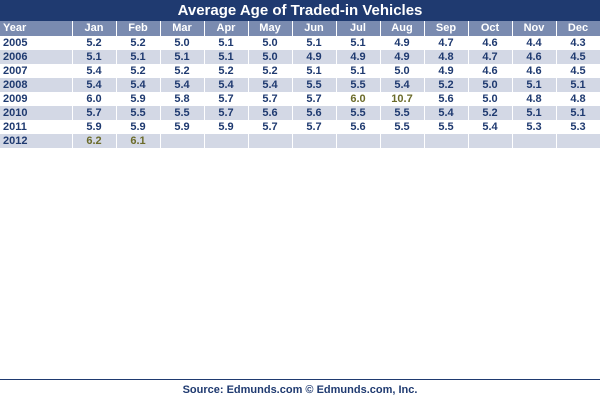  I want to click on year-cell: 2009, so click(36, 99).